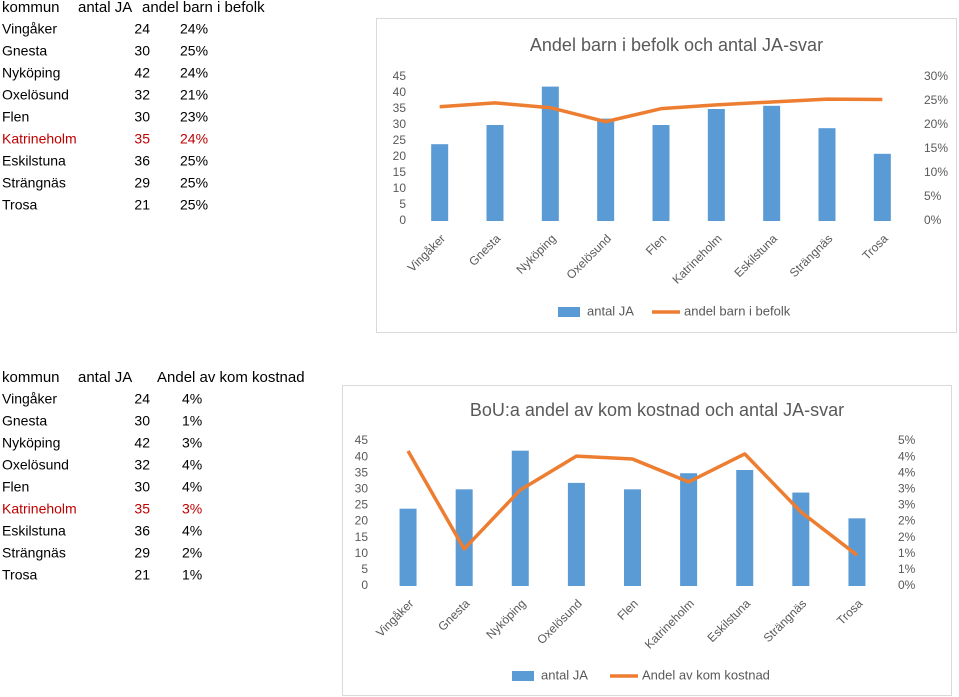 The image size is (959, 697). I want to click on y2-tick-label: 15%, so click(936, 148).